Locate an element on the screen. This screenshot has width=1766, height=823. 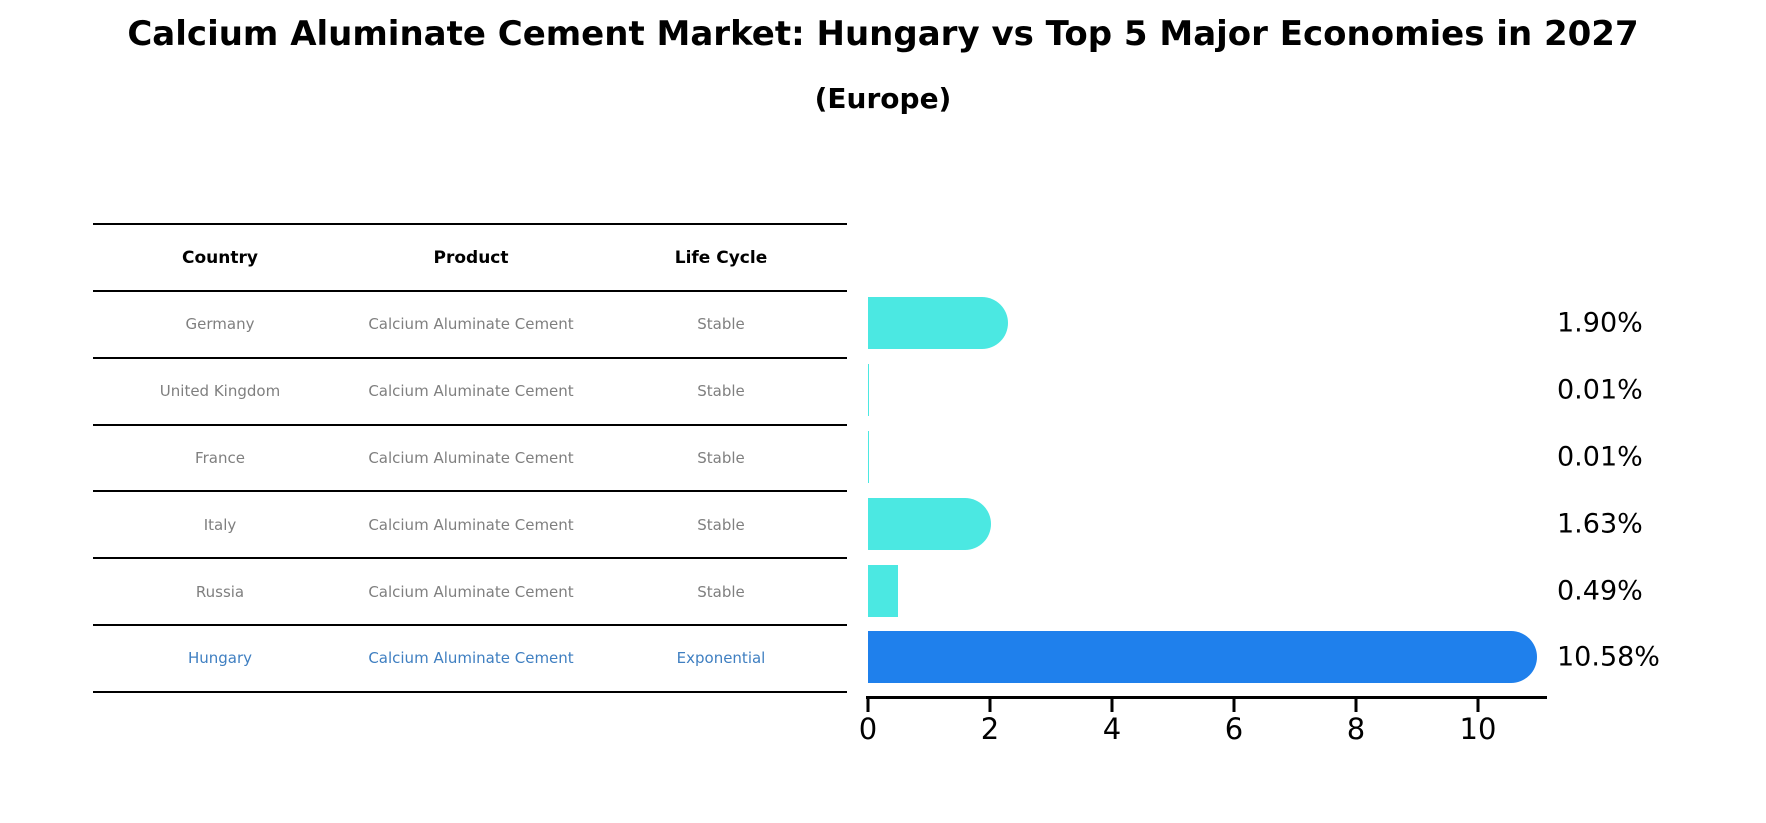
value-label-italy: 1.63% is located at coordinates (1600, 524).